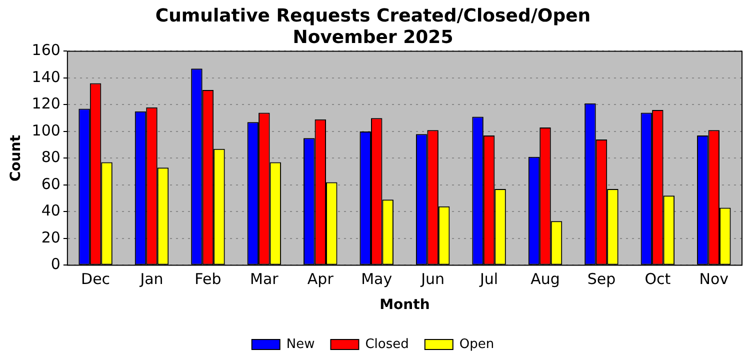 The image size is (752, 361). I want to click on x-tick-label: Nov, so click(714, 279).